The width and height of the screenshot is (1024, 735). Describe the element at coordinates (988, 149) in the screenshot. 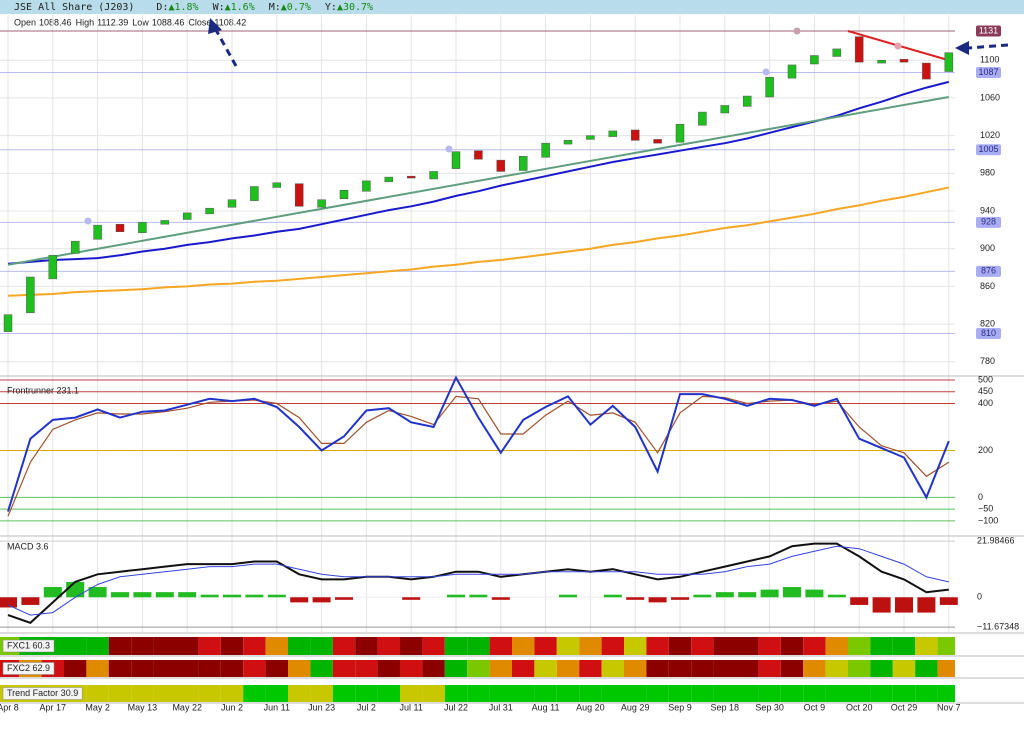

I see `level-label: 1005` at that location.